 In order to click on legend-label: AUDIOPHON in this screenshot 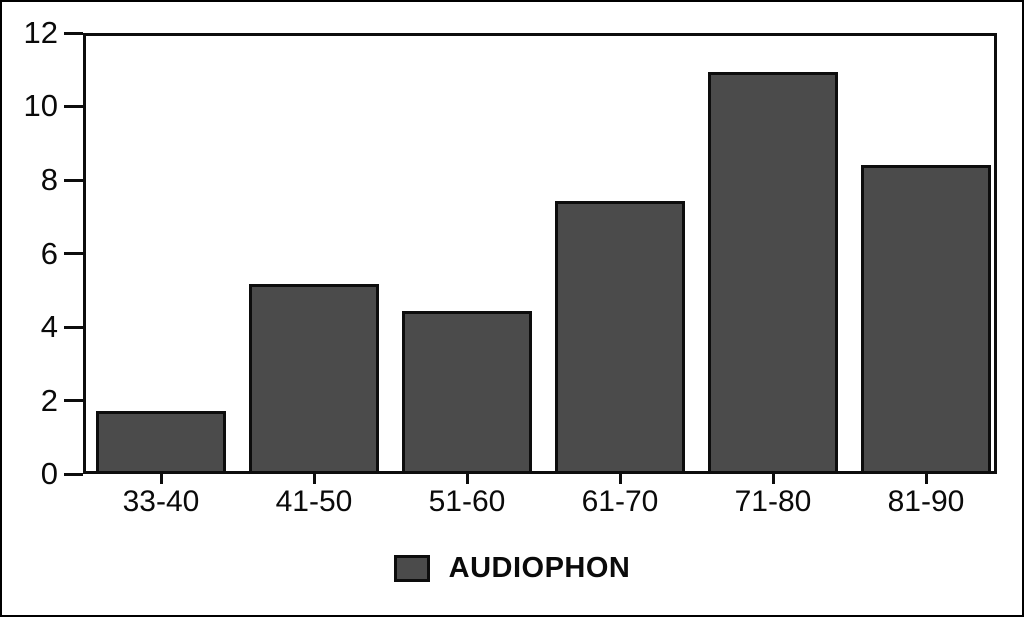, I will do `click(539, 568)`.